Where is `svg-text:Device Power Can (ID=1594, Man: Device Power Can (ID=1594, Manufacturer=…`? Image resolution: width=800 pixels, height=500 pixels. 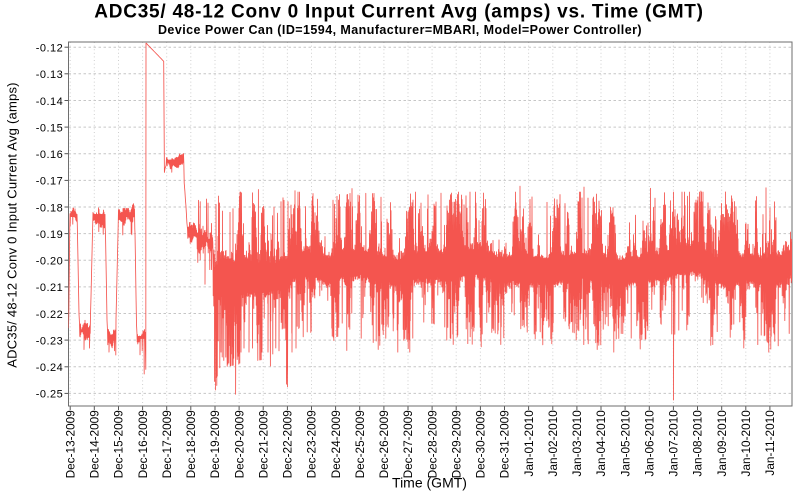
svg-text:Device Power Can (ID=1594, Man: Device Power Can (ID=1594, Manufacturer=… is located at coordinates (400, 30).